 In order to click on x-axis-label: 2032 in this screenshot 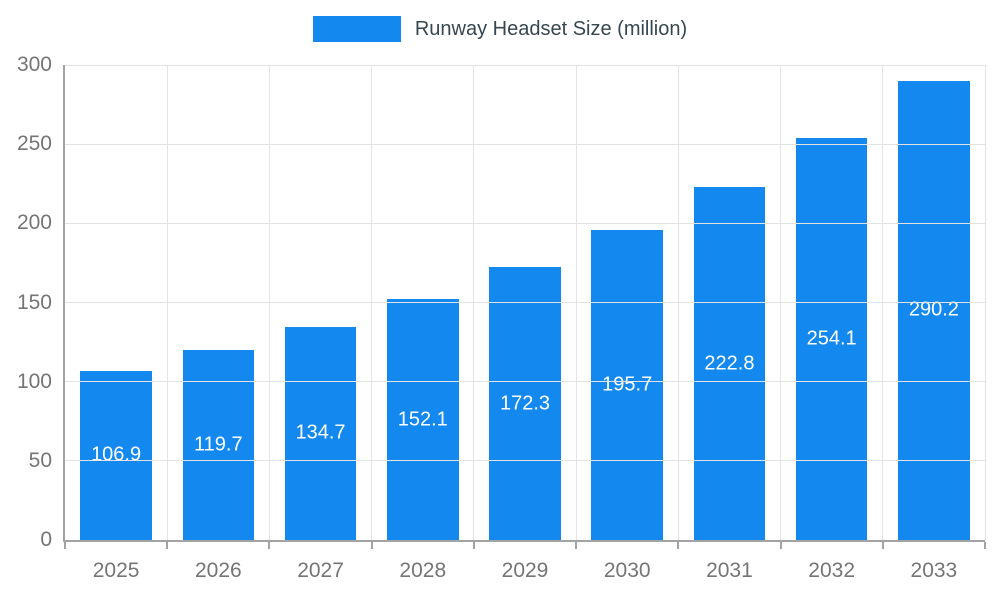, I will do `click(832, 570)`.